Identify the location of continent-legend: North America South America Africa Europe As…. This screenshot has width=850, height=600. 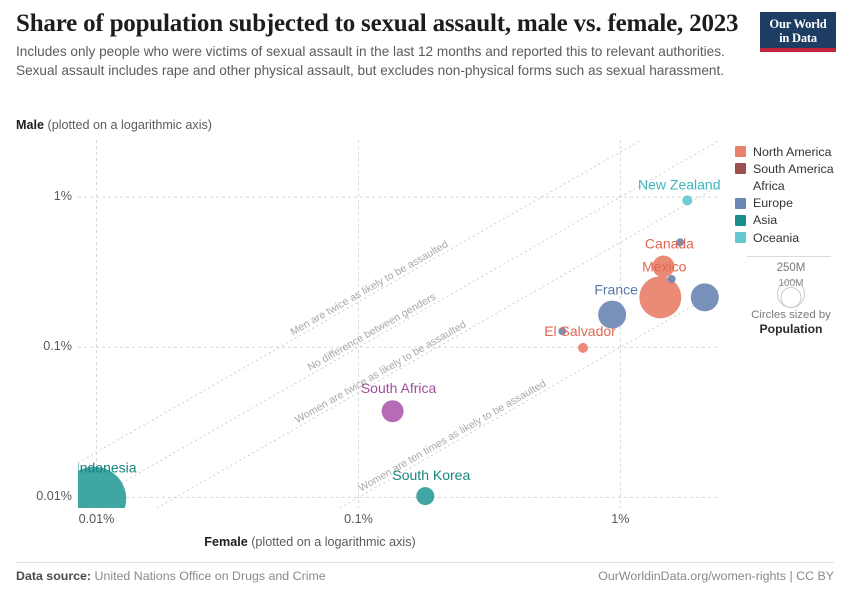
(791, 194).